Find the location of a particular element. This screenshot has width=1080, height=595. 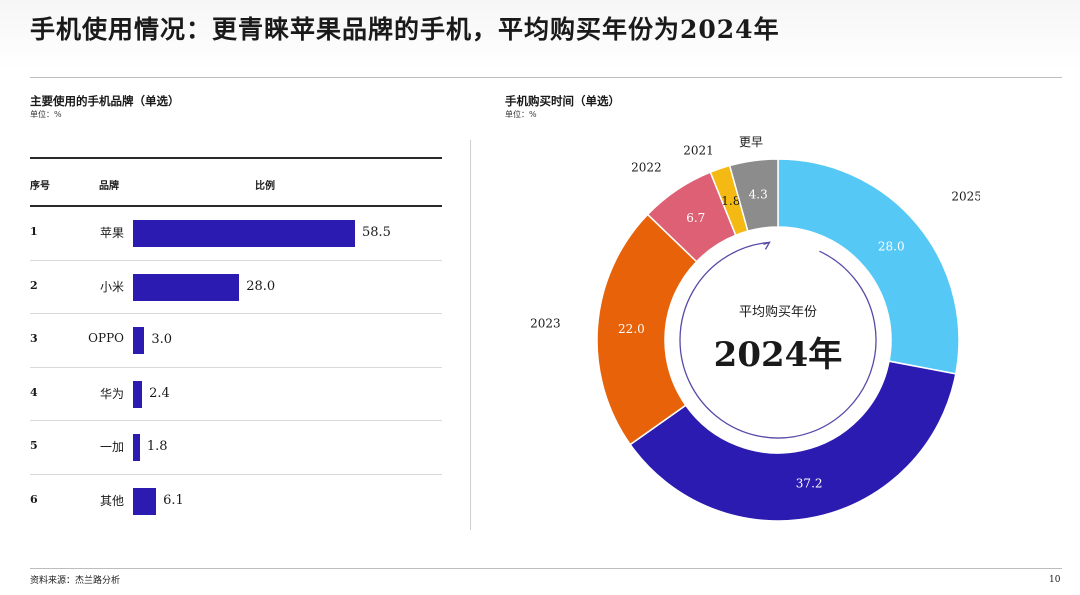

donut-slice-2024 is located at coordinates (793, 441).